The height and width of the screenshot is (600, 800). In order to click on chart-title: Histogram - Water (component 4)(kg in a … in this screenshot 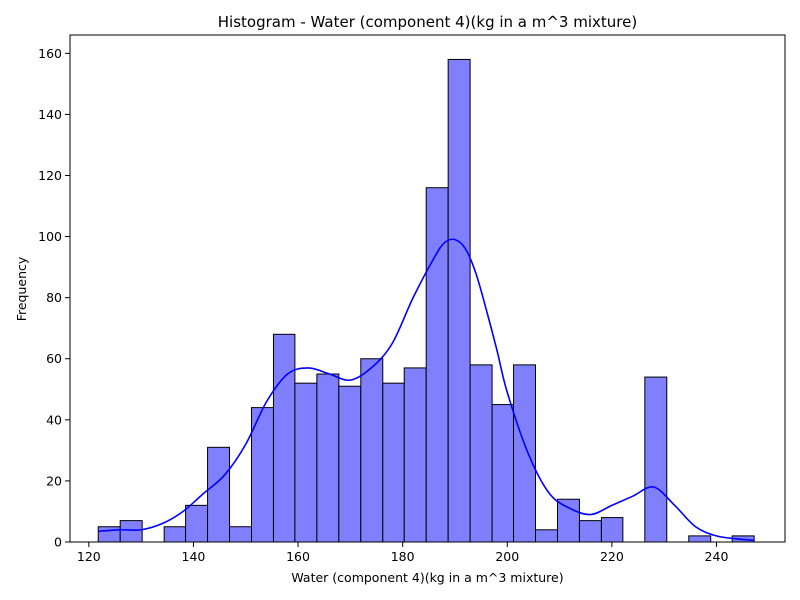, I will do `click(427, 22)`.